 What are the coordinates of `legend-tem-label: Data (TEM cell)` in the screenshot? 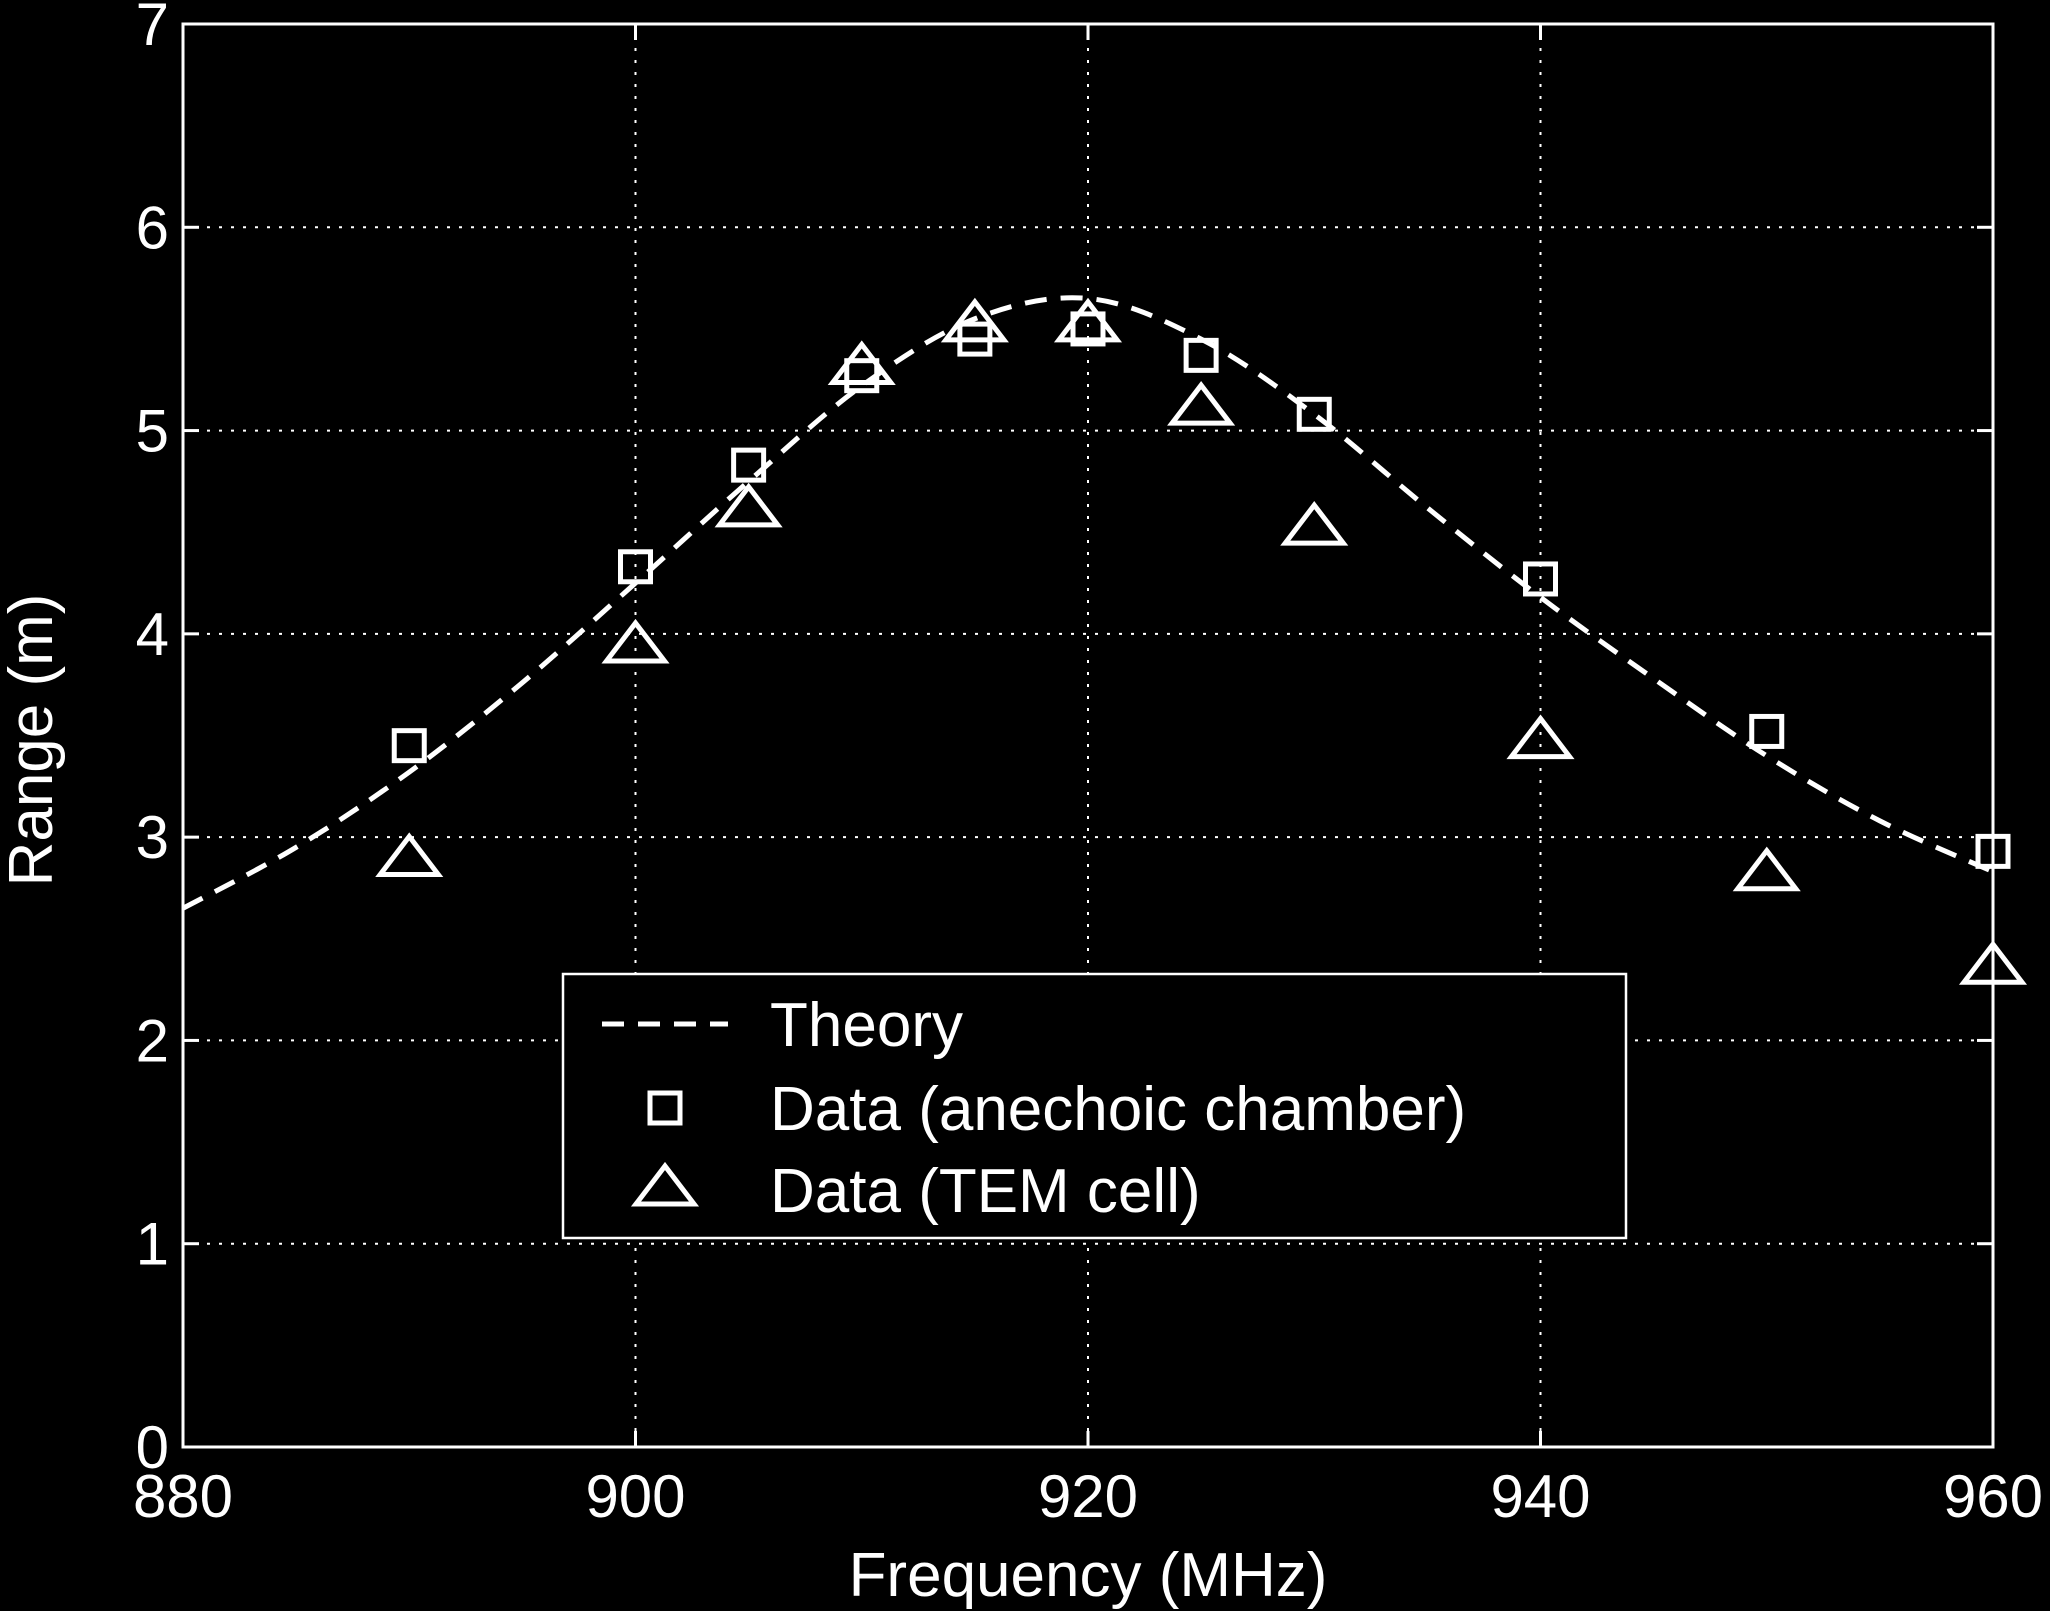 It's located at (985, 1191).